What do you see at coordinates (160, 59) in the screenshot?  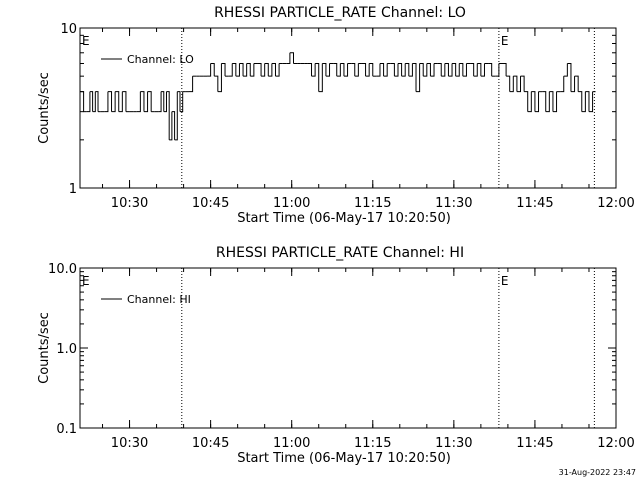 I see `legend-label: Channel: LO` at bounding box center [160, 59].